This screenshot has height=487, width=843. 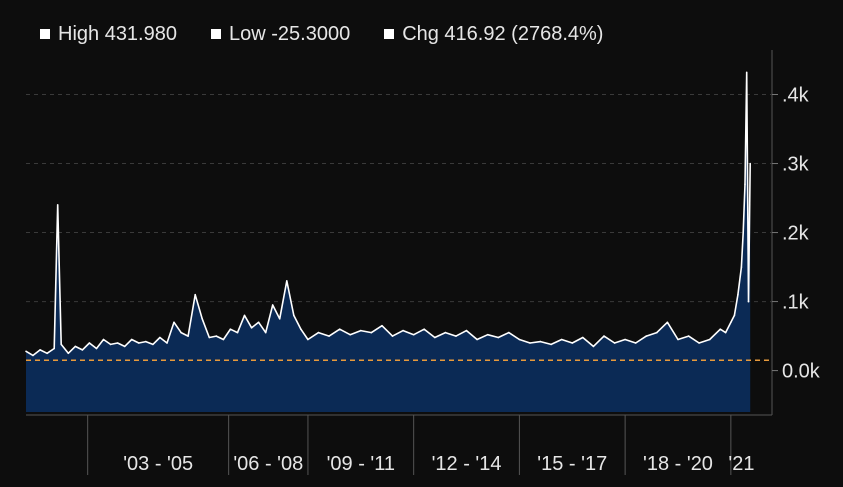 What do you see at coordinates (796, 96) in the screenshot?
I see `y-tick-label: .4k` at bounding box center [796, 96].